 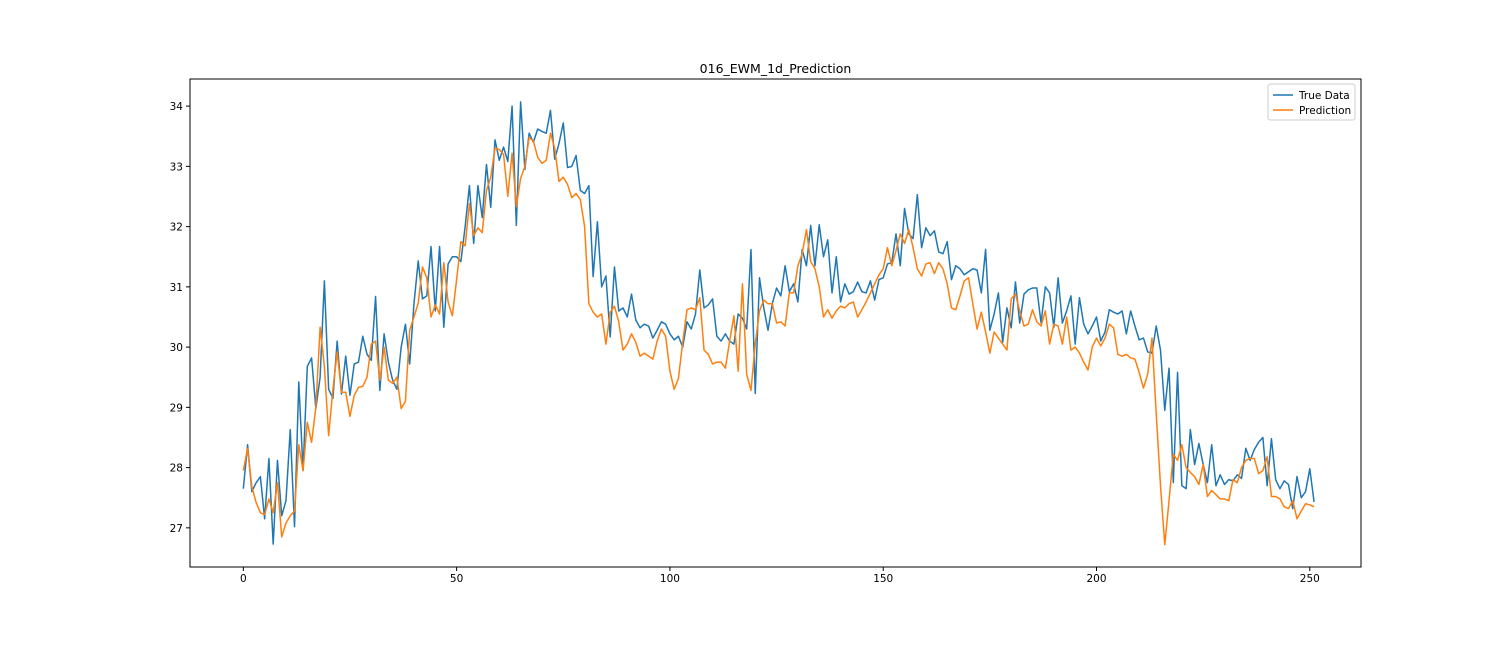 What do you see at coordinates (176, 469) in the screenshot?
I see `y-tick-label: 28` at bounding box center [176, 469].